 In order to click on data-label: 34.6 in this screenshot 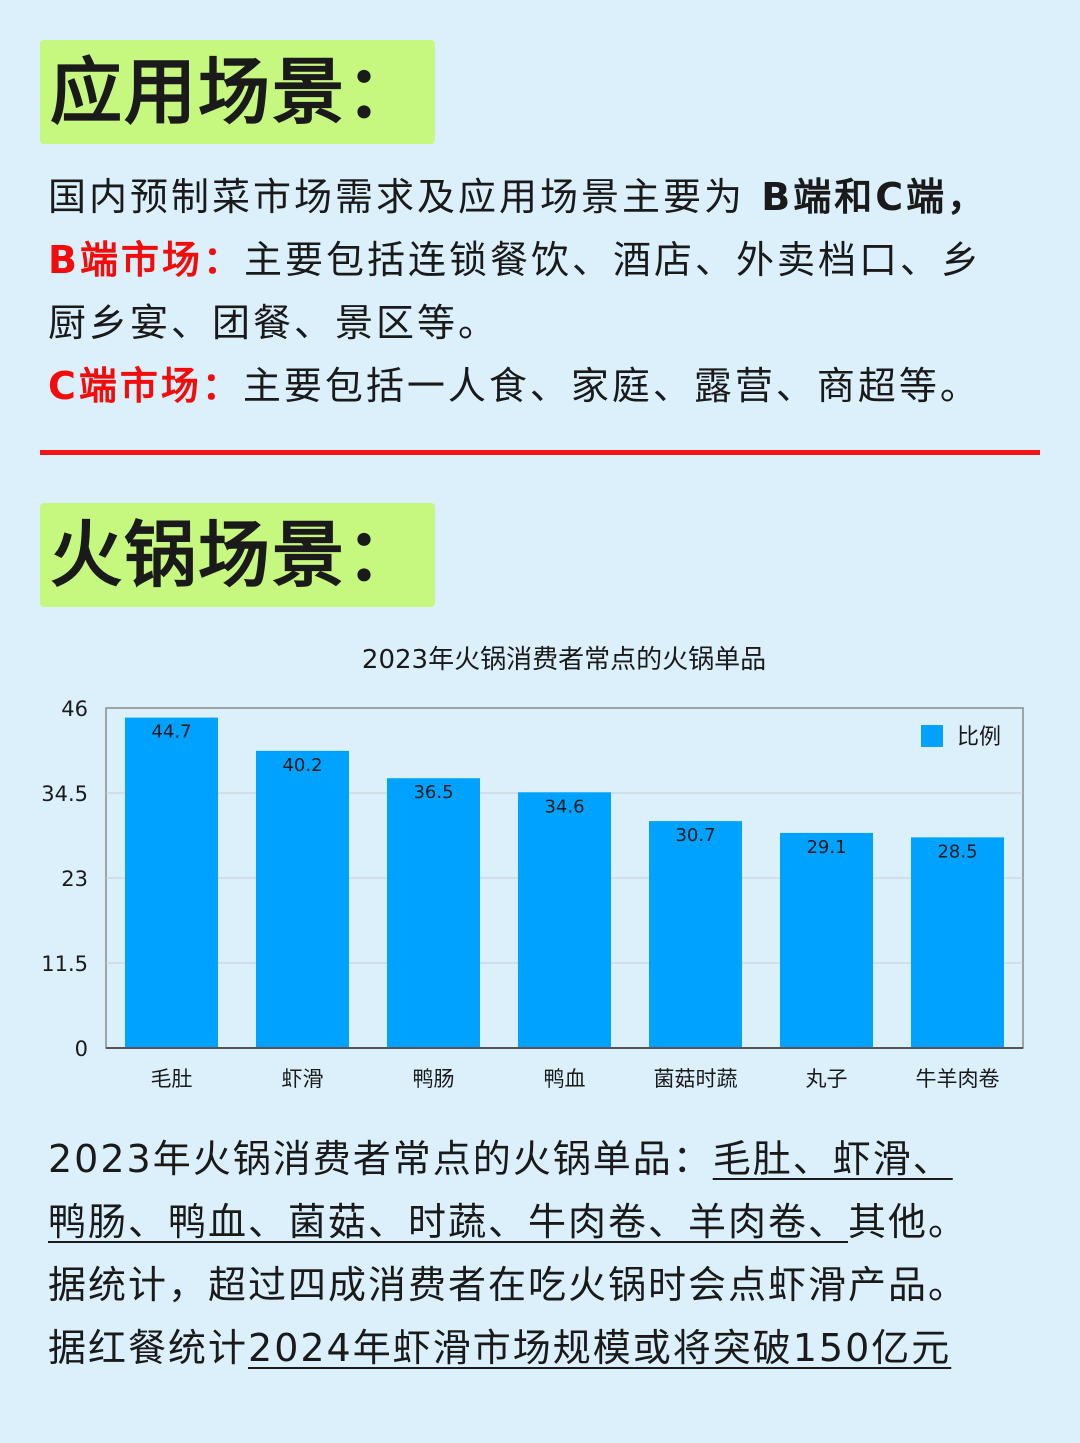, I will do `click(564, 806)`.